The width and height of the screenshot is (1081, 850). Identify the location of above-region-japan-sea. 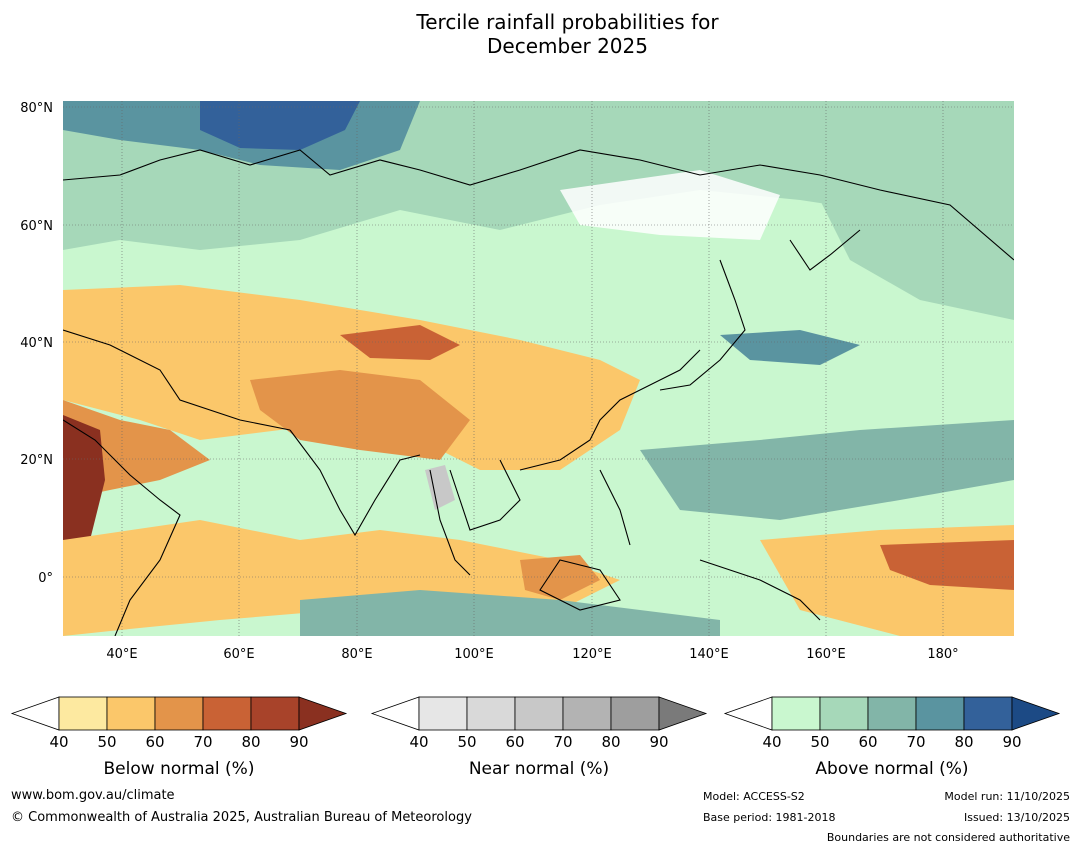
(790, 347).